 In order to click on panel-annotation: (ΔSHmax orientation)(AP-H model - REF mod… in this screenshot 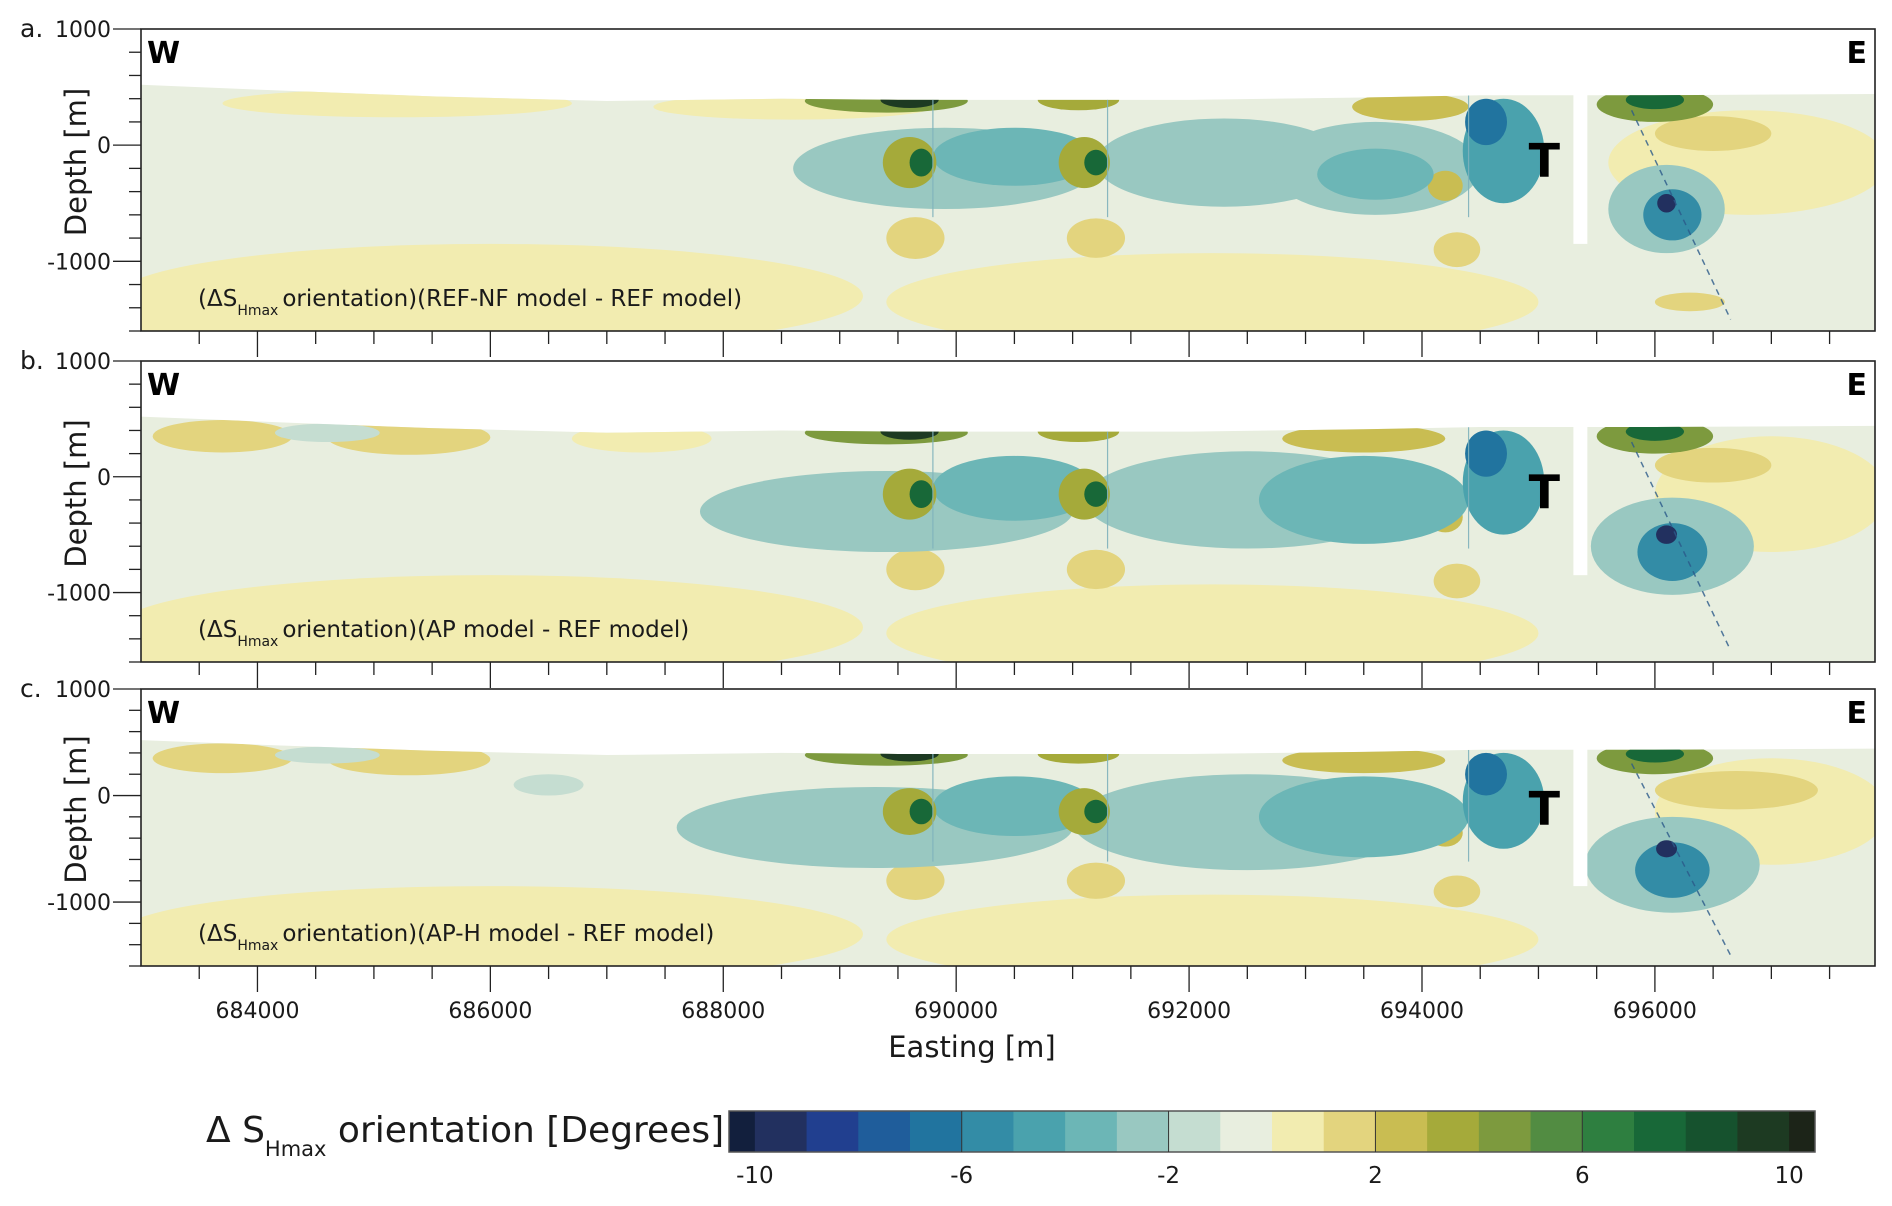, I will do `click(456, 937)`.